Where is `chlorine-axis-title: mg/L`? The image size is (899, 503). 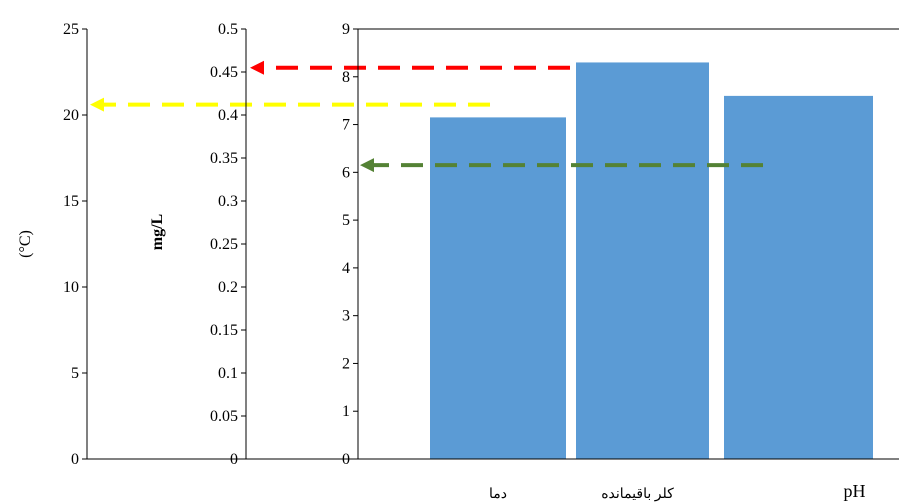 chlorine-axis-title: mg/L is located at coordinates (157, 232).